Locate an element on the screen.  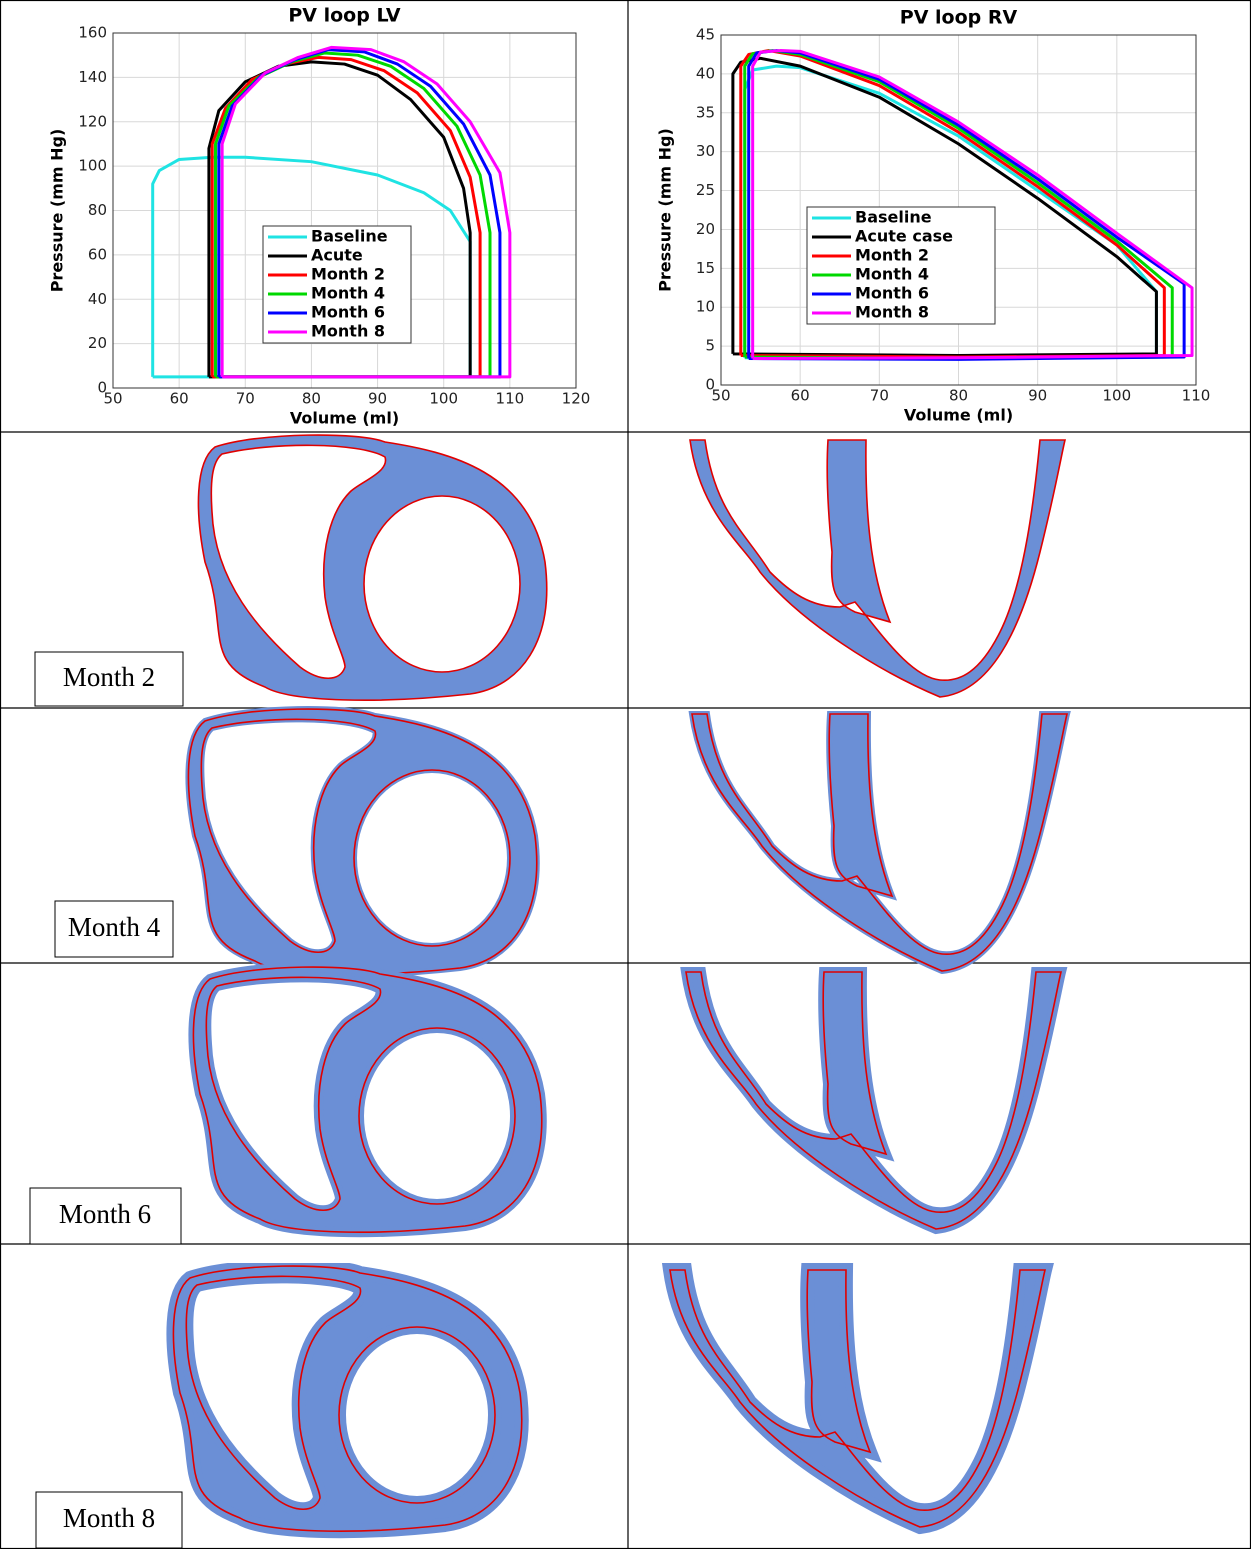
row-label: Month 4 is located at coordinates (114, 927).